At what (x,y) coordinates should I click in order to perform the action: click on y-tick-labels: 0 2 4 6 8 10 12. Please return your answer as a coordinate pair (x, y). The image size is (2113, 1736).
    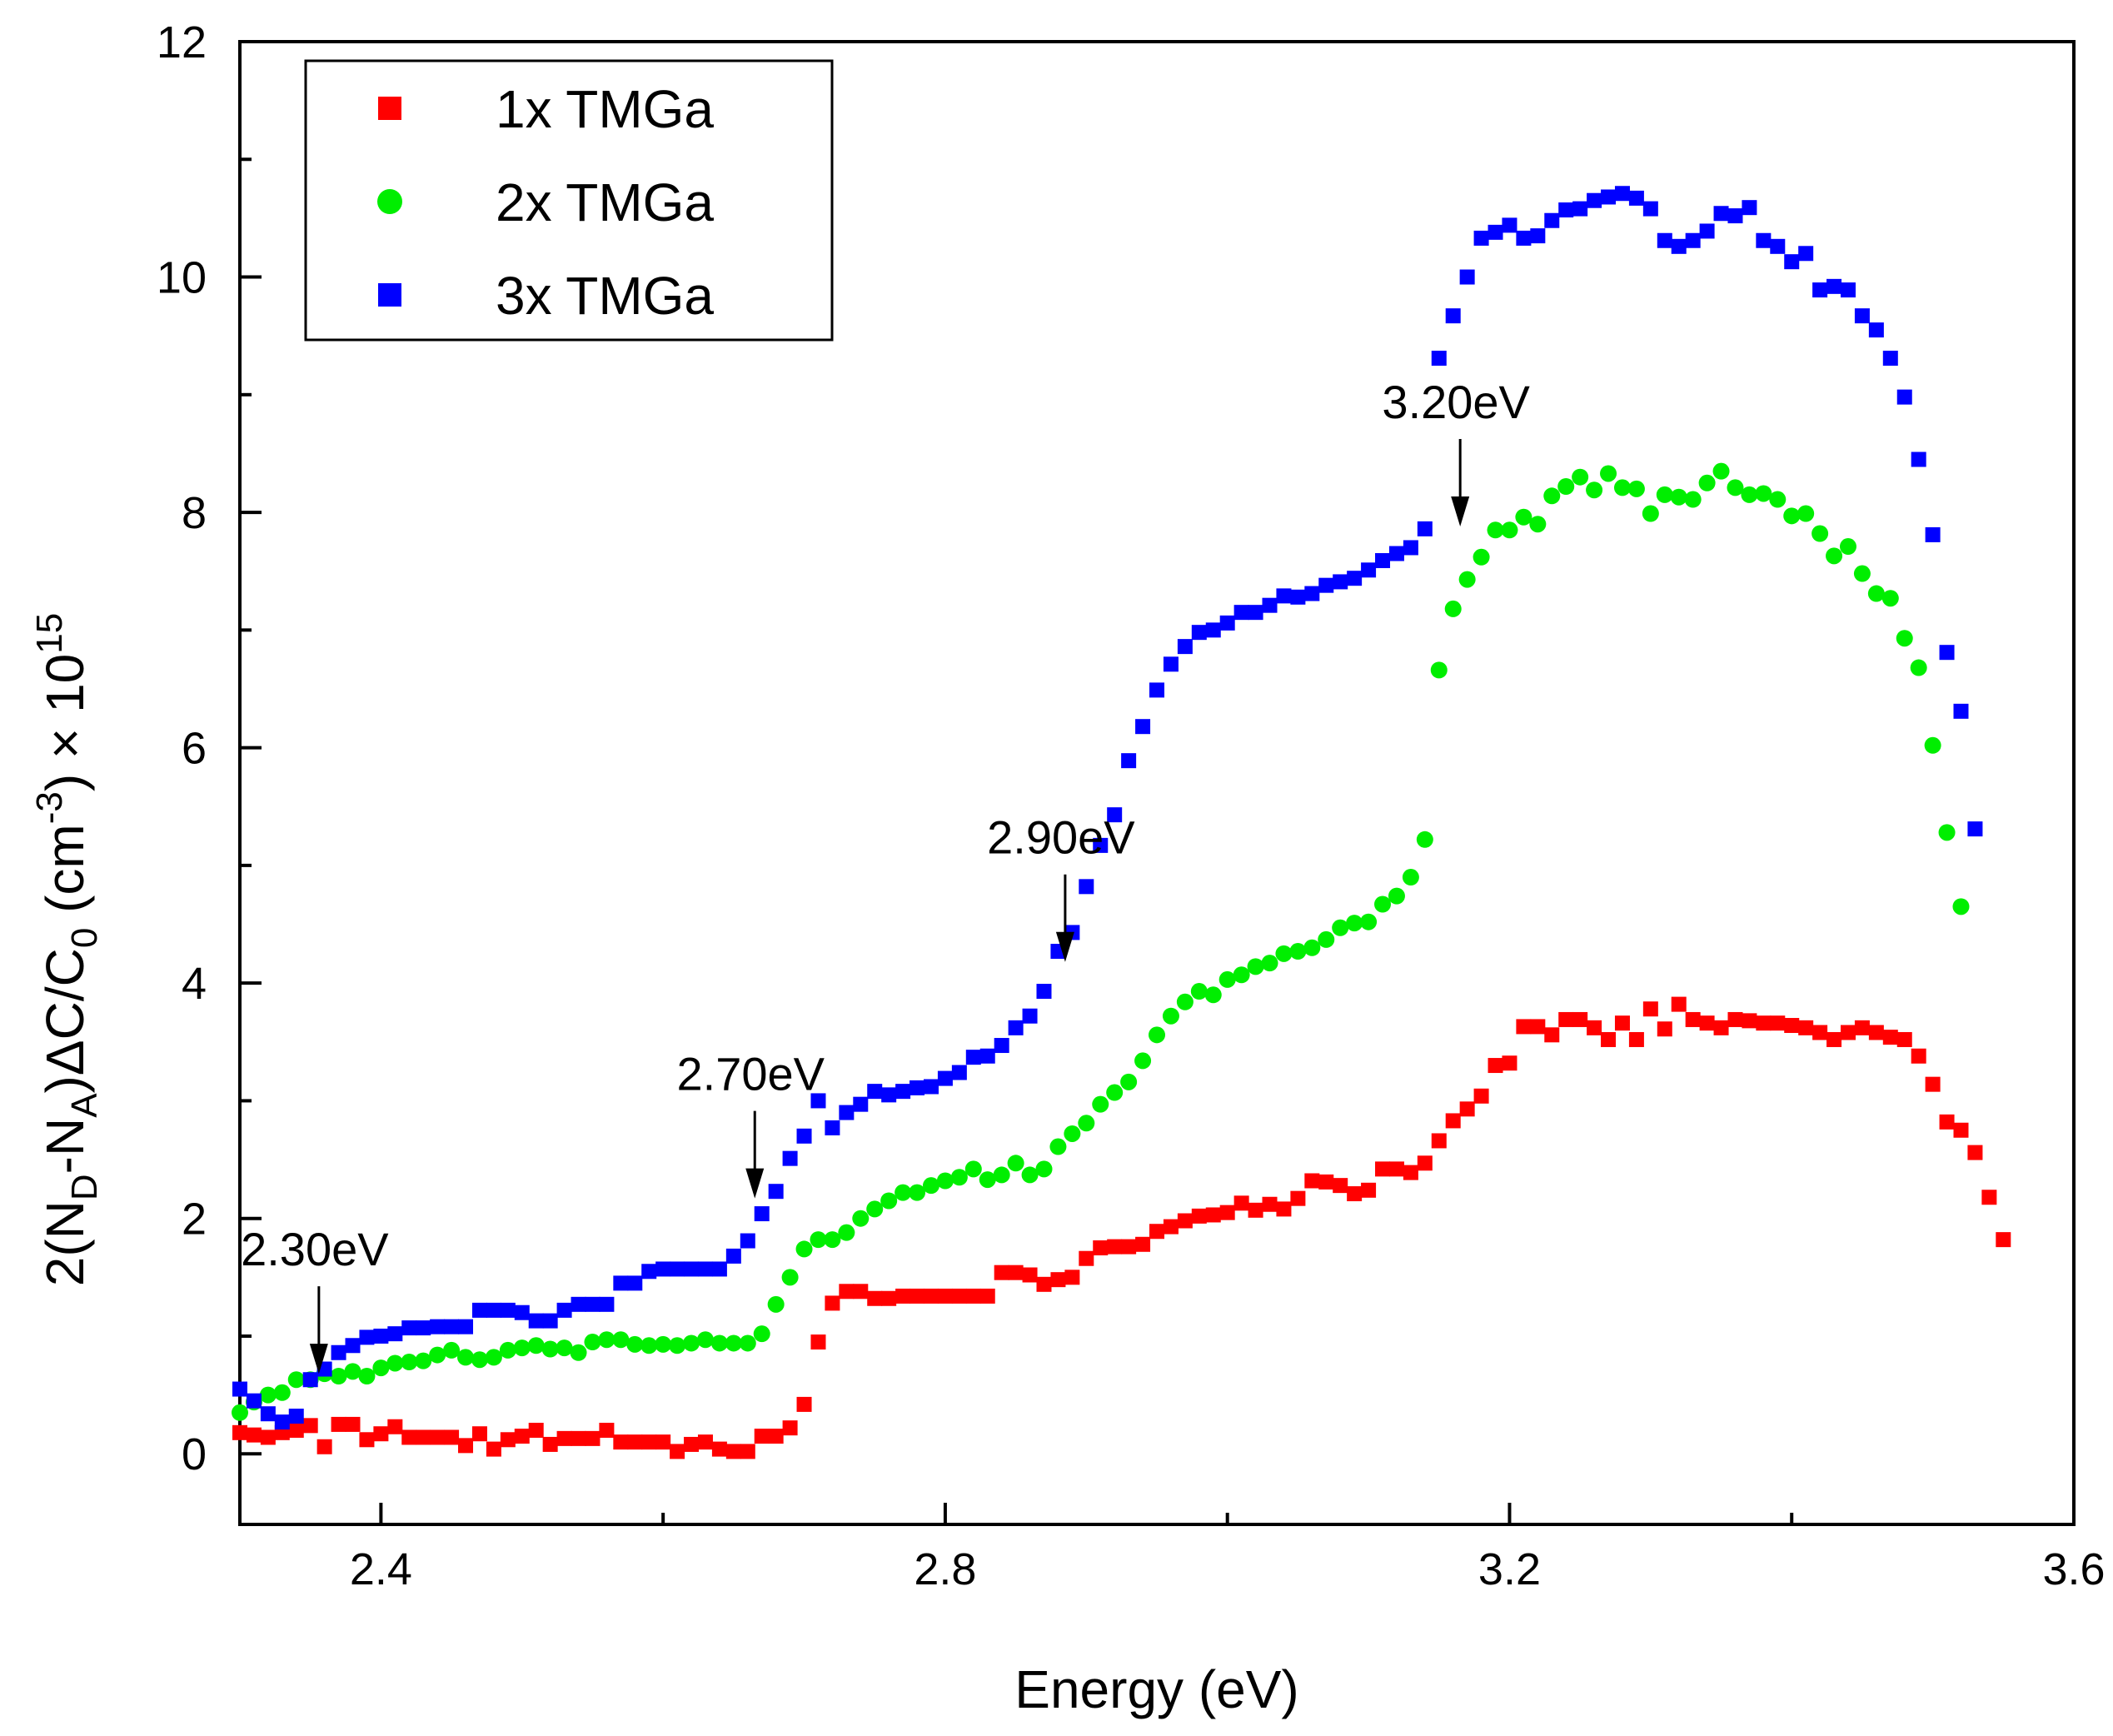
    Looking at the image, I should click on (182, 748).